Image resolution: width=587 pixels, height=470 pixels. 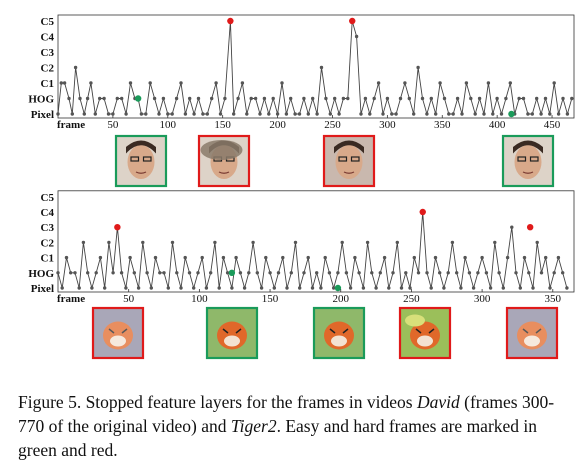 What do you see at coordinates (411, 299) in the screenshot?
I see `x-tick-label: 250` at bounding box center [411, 299].